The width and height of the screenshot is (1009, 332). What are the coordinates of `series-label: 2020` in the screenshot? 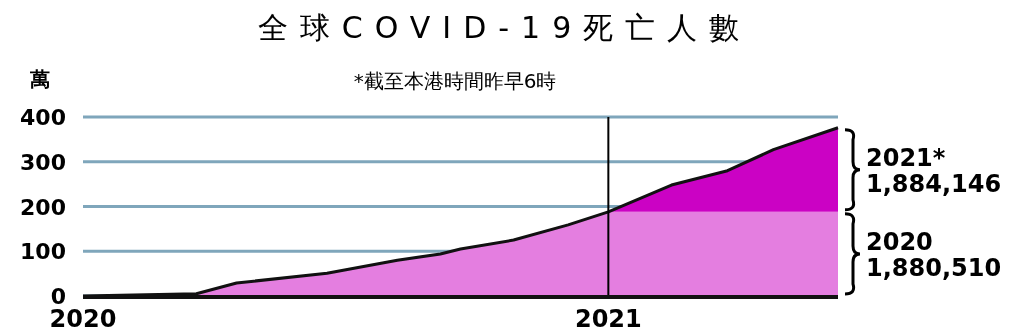 It's located at (899, 241).